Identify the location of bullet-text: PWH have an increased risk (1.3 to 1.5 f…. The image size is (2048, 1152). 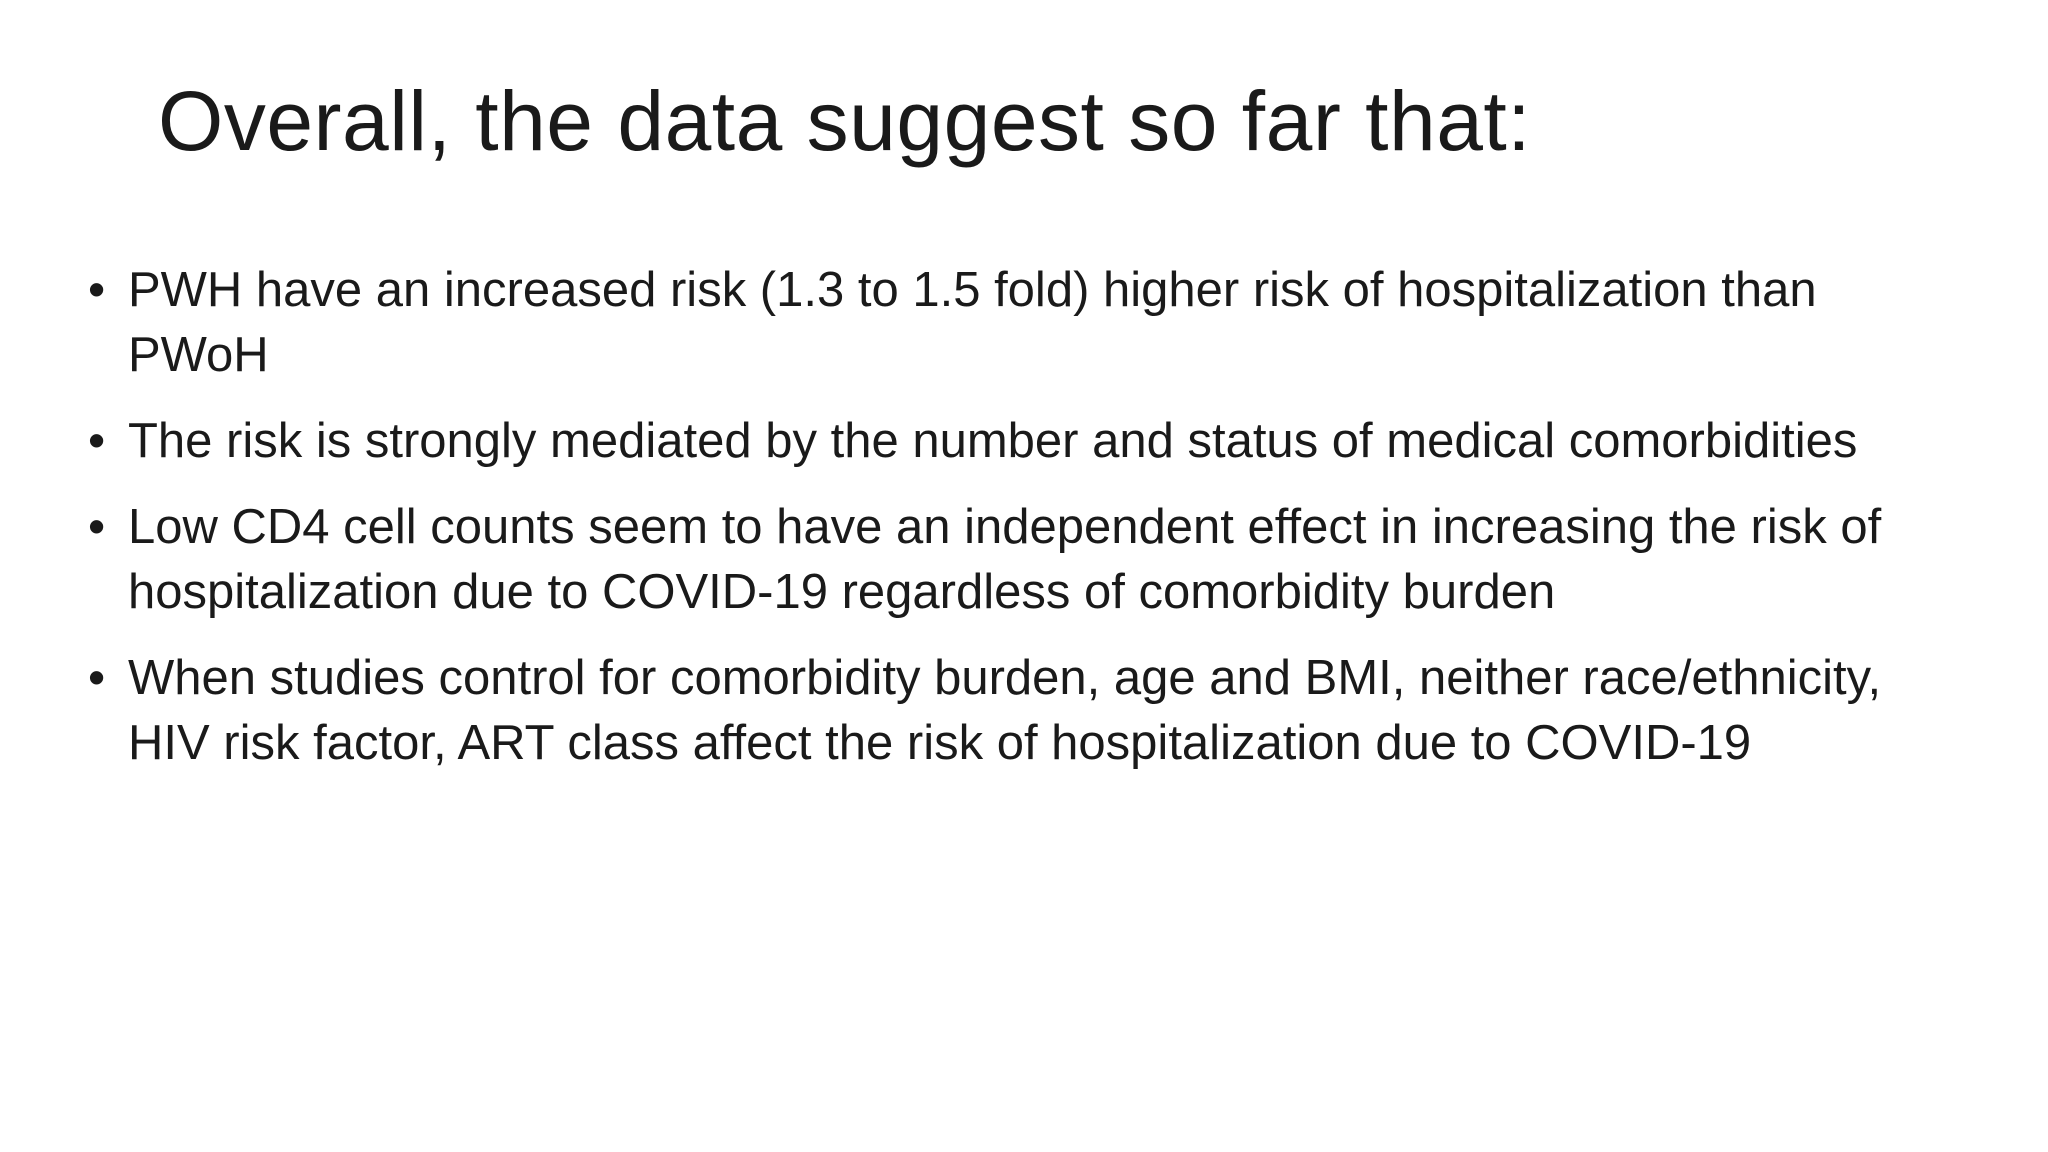
(972, 322).